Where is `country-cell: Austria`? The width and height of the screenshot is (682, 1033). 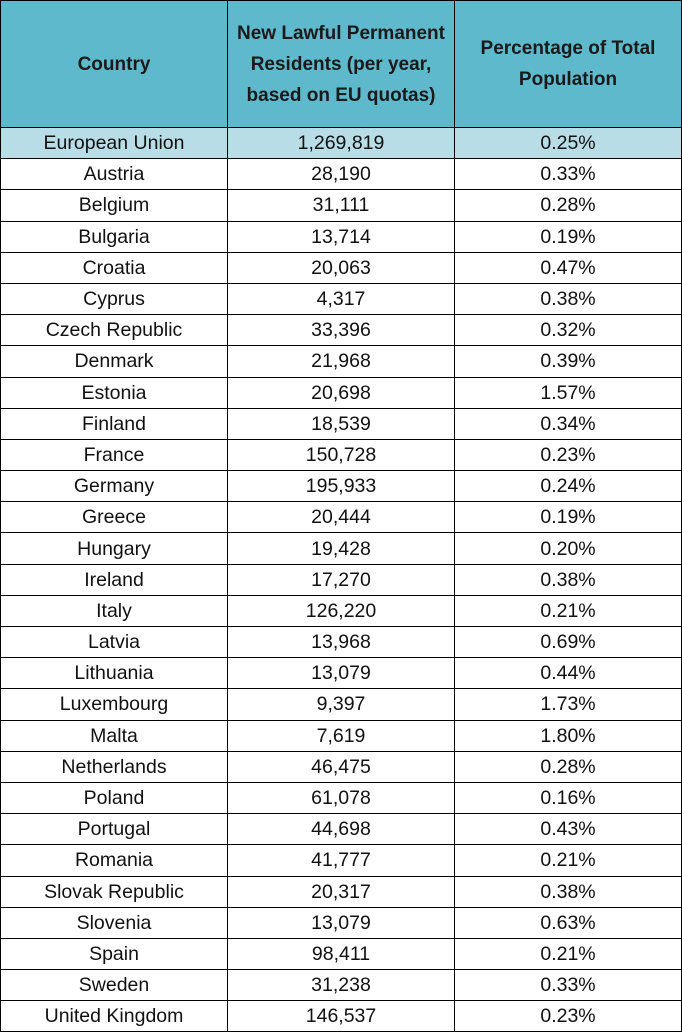
country-cell: Austria is located at coordinates (114, 174).